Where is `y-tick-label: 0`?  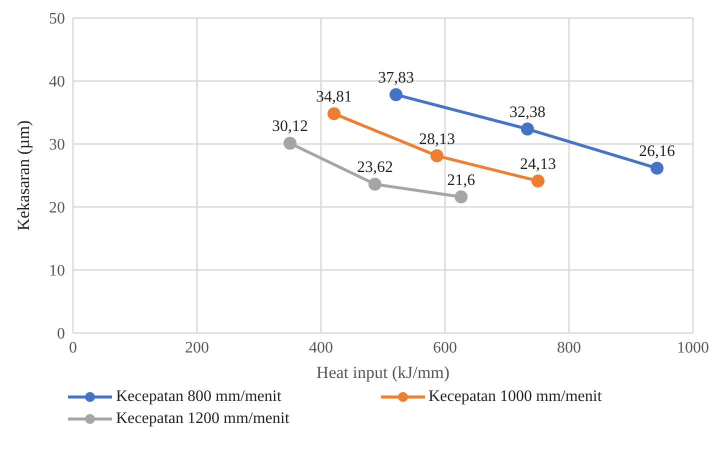 y-tick-label: 0 is located at coordinates (61, 334).